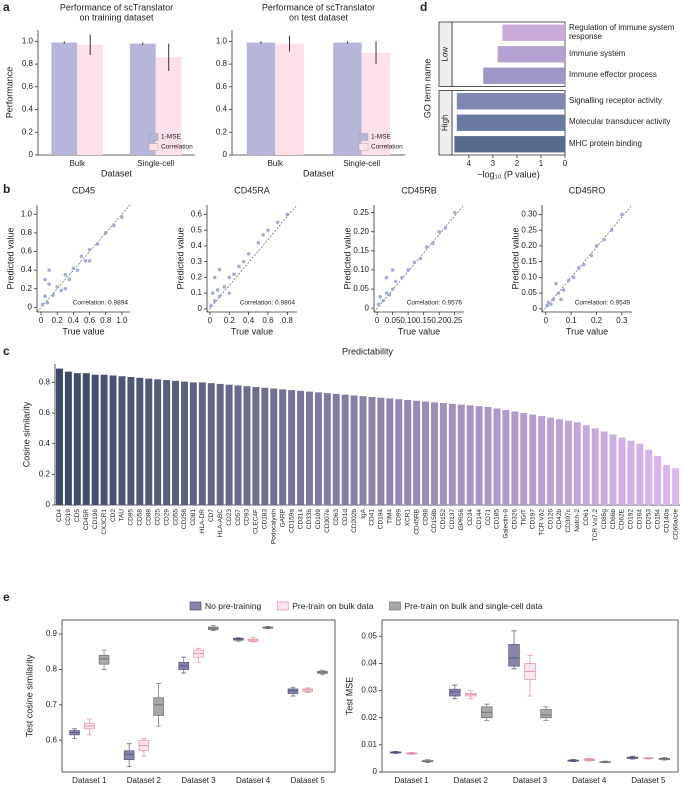 The height and width of the screenshot is (811, 685). I want to click on y-axis-label: GO term name, so click(427, 89).